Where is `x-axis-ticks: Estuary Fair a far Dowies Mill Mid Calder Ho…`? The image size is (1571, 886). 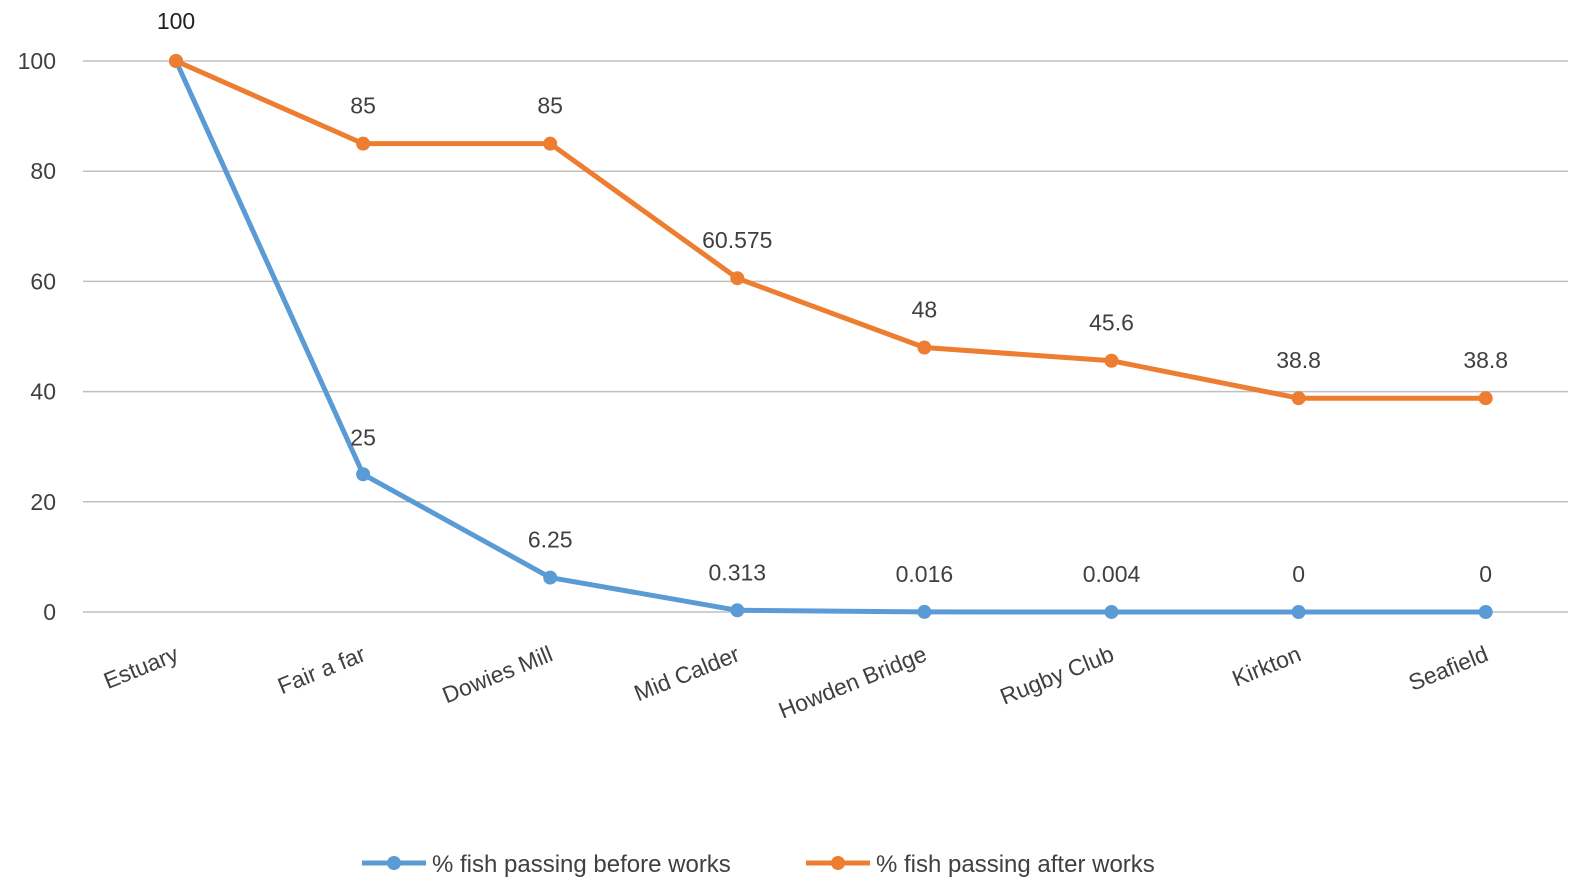 x-axis-ticks: Estuary Fair a far Dowies Mill Mid Calder Ho… is located at coordinates (796, 681).